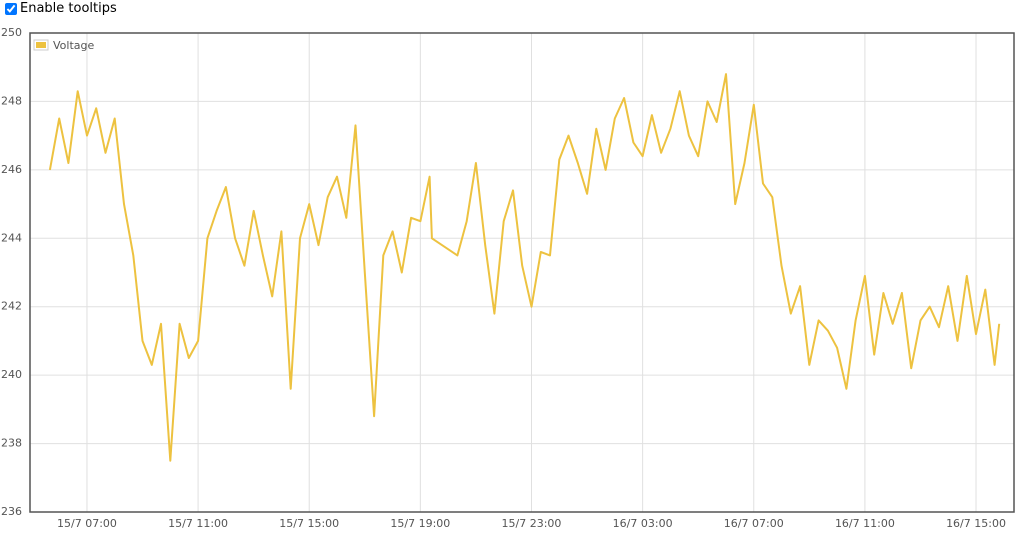 The image size is (1024, 538). What do you see at coordinates (11, 511) in the screenshot?
I see `y-tick-label: 236` at bounding box center [11, 511].